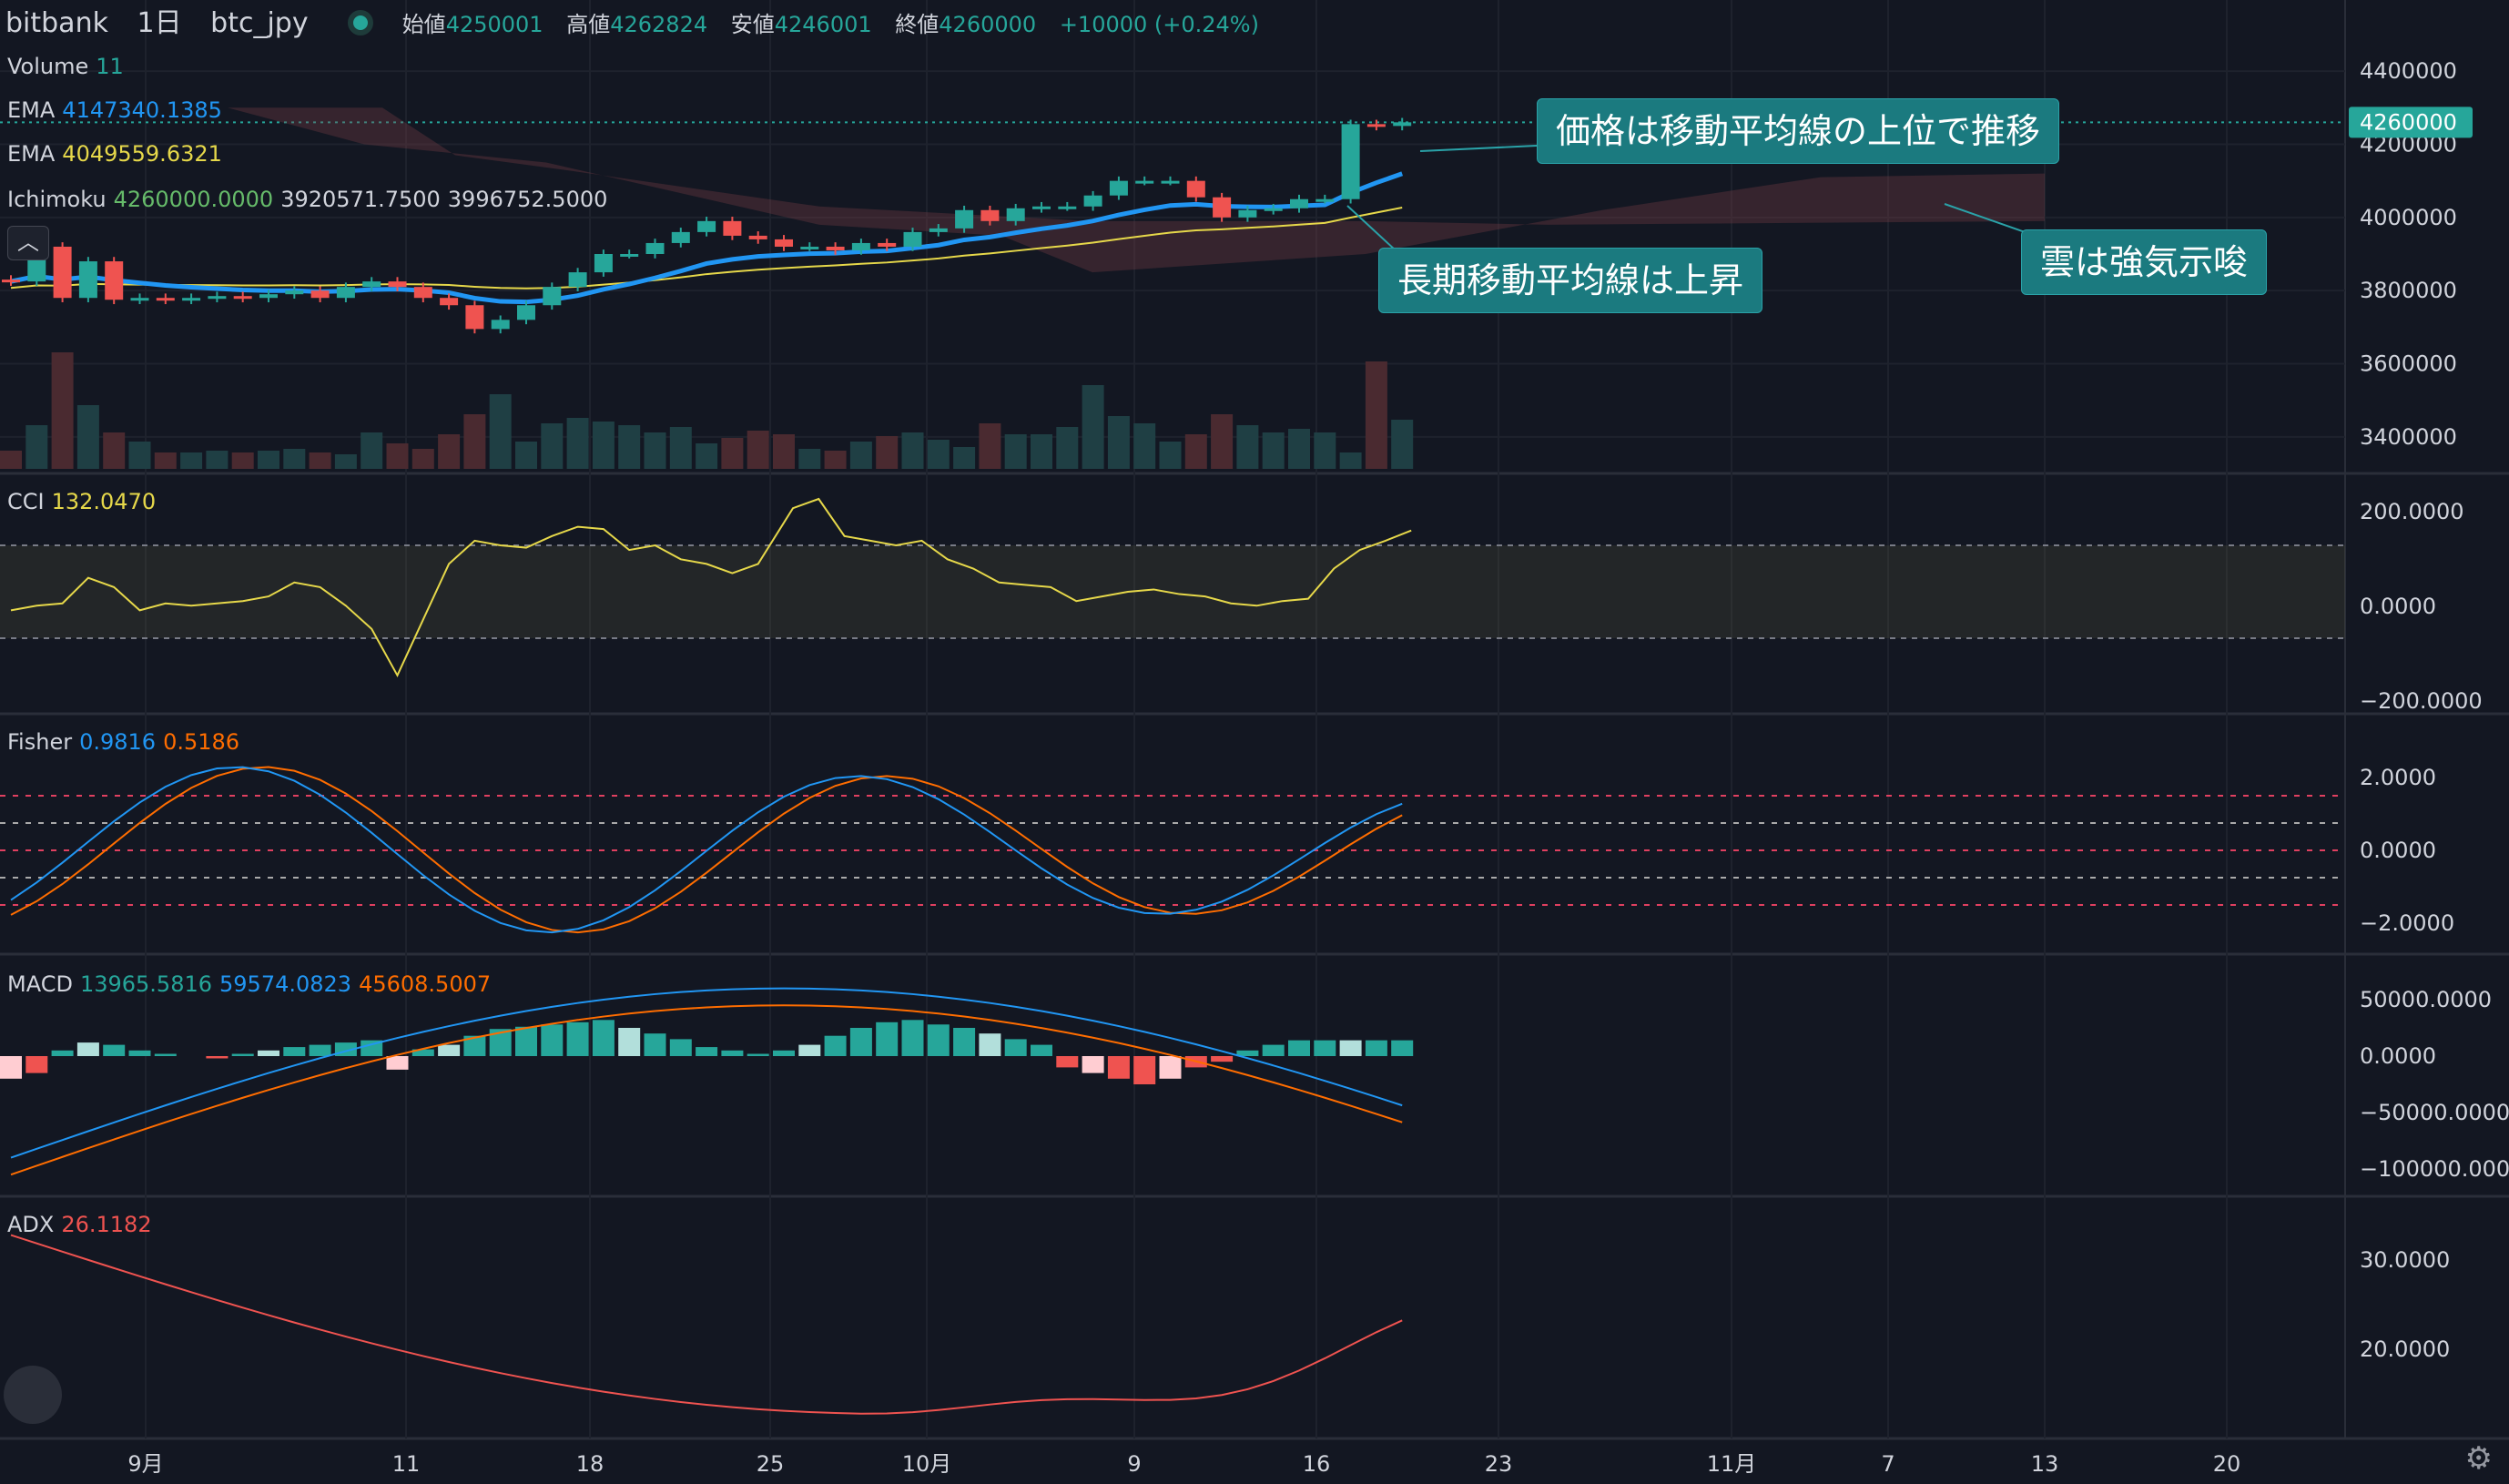  I want to click on macd-axis-label: 0.0000, so click(2398, 1056).